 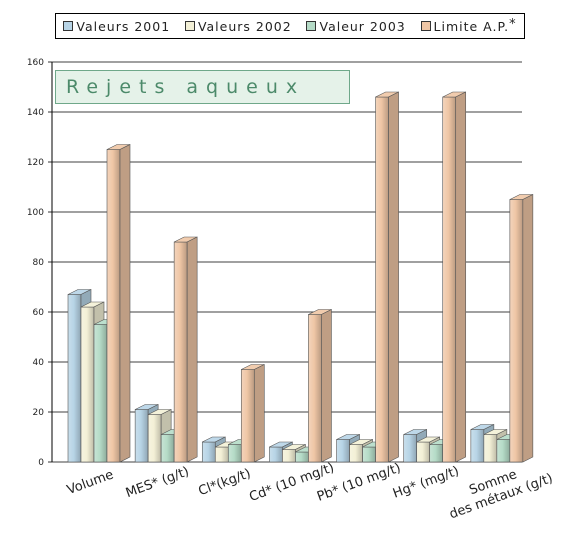 I want to click on legend-asterisk: *, so click(x=513, y=24).